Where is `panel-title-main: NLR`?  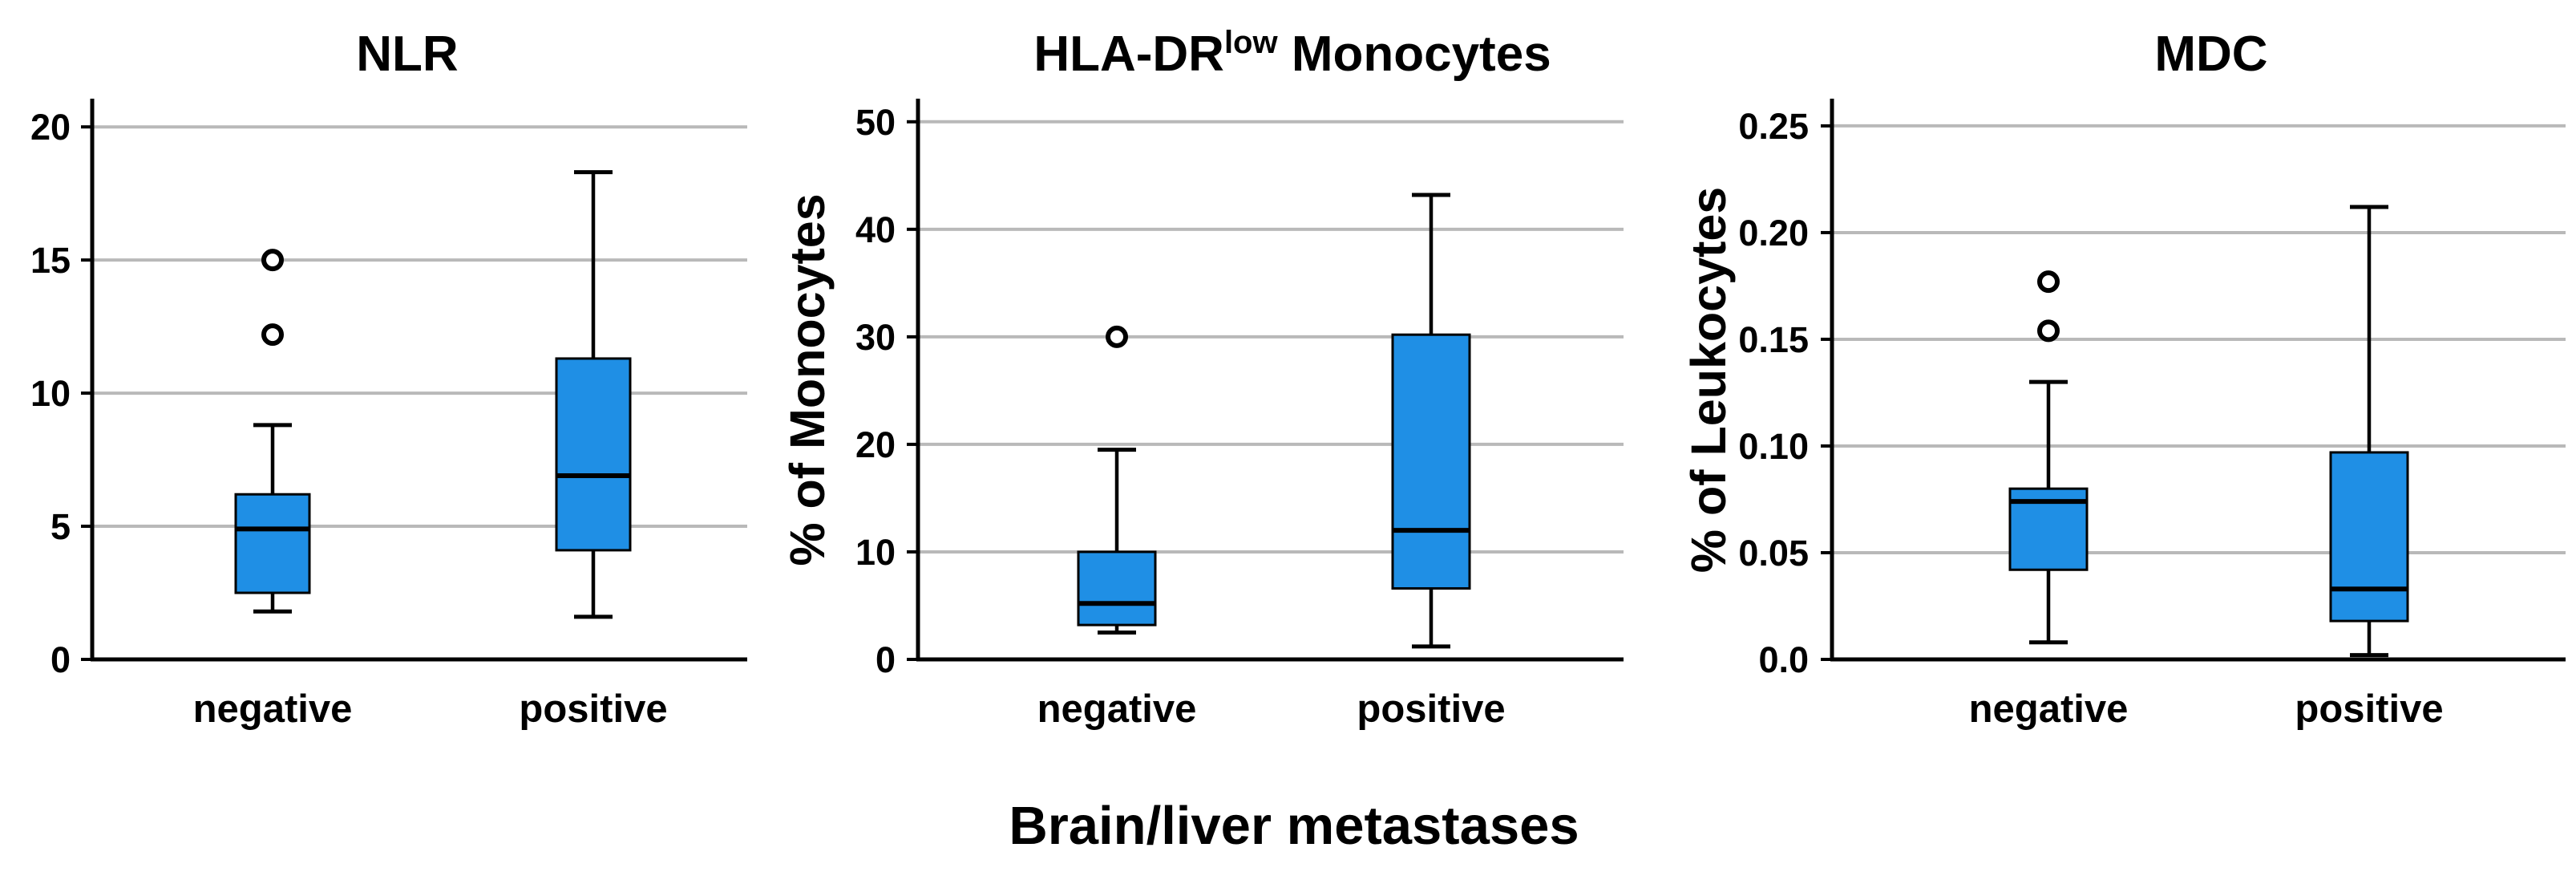
panel-title-main: NLR is located at coordinates (407, 54).